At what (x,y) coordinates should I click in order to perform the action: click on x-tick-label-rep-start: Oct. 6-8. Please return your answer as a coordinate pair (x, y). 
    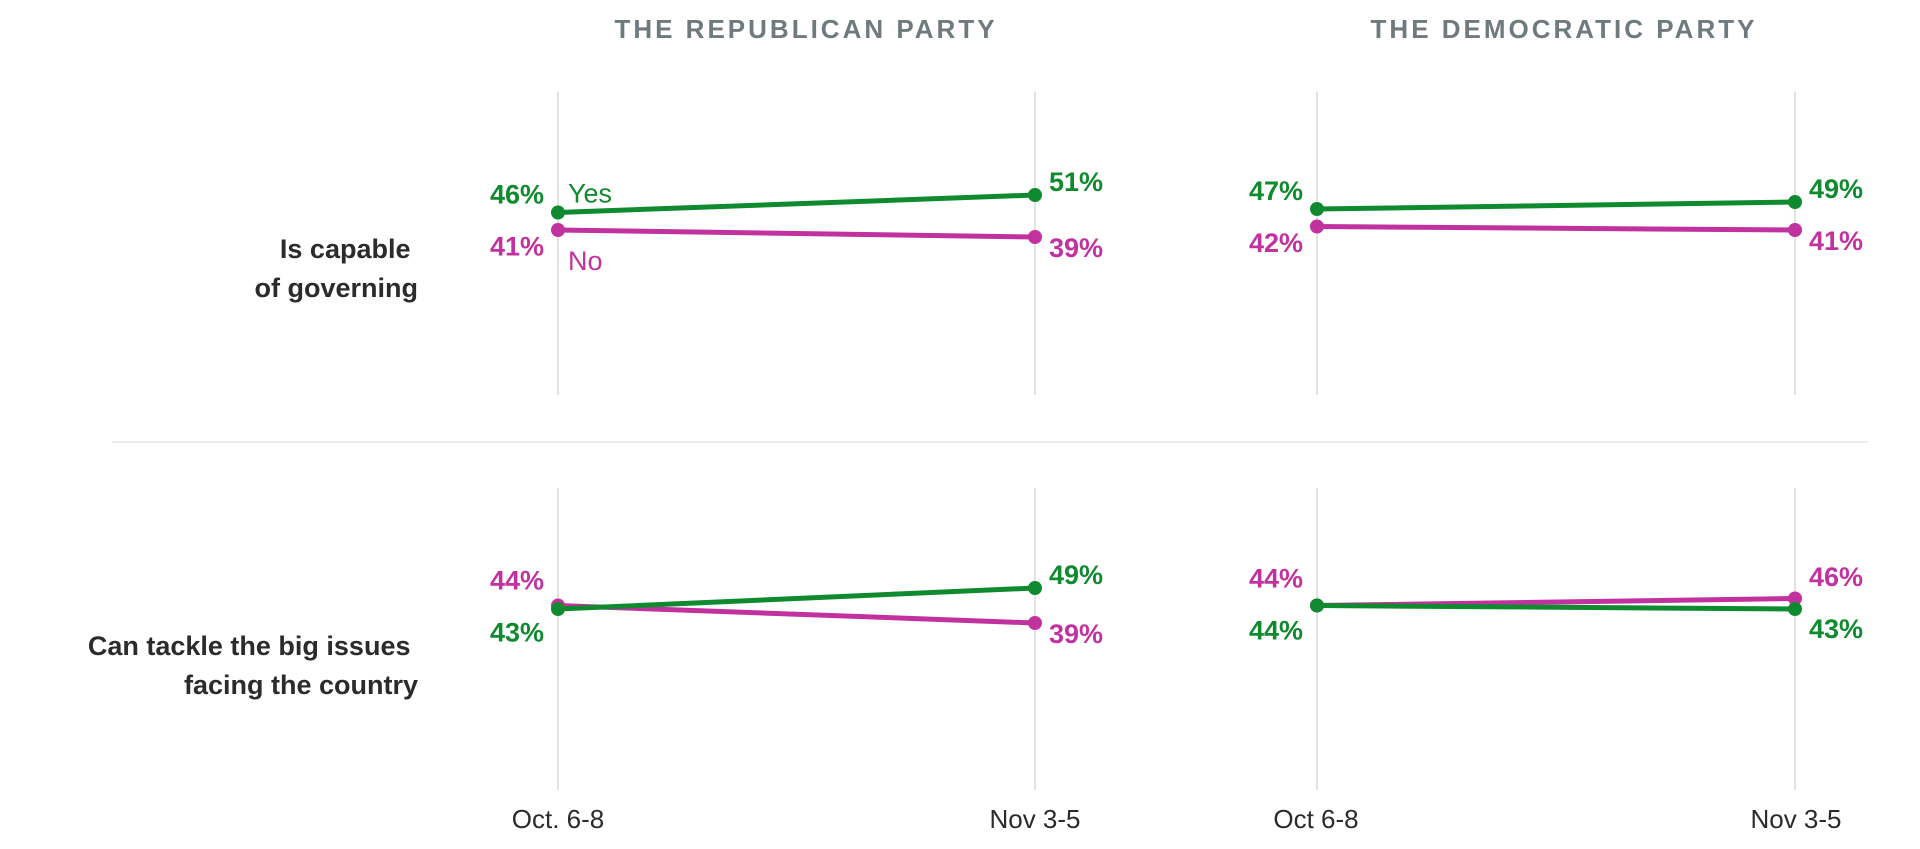
    Looking at the image, I should click on (558, 819).